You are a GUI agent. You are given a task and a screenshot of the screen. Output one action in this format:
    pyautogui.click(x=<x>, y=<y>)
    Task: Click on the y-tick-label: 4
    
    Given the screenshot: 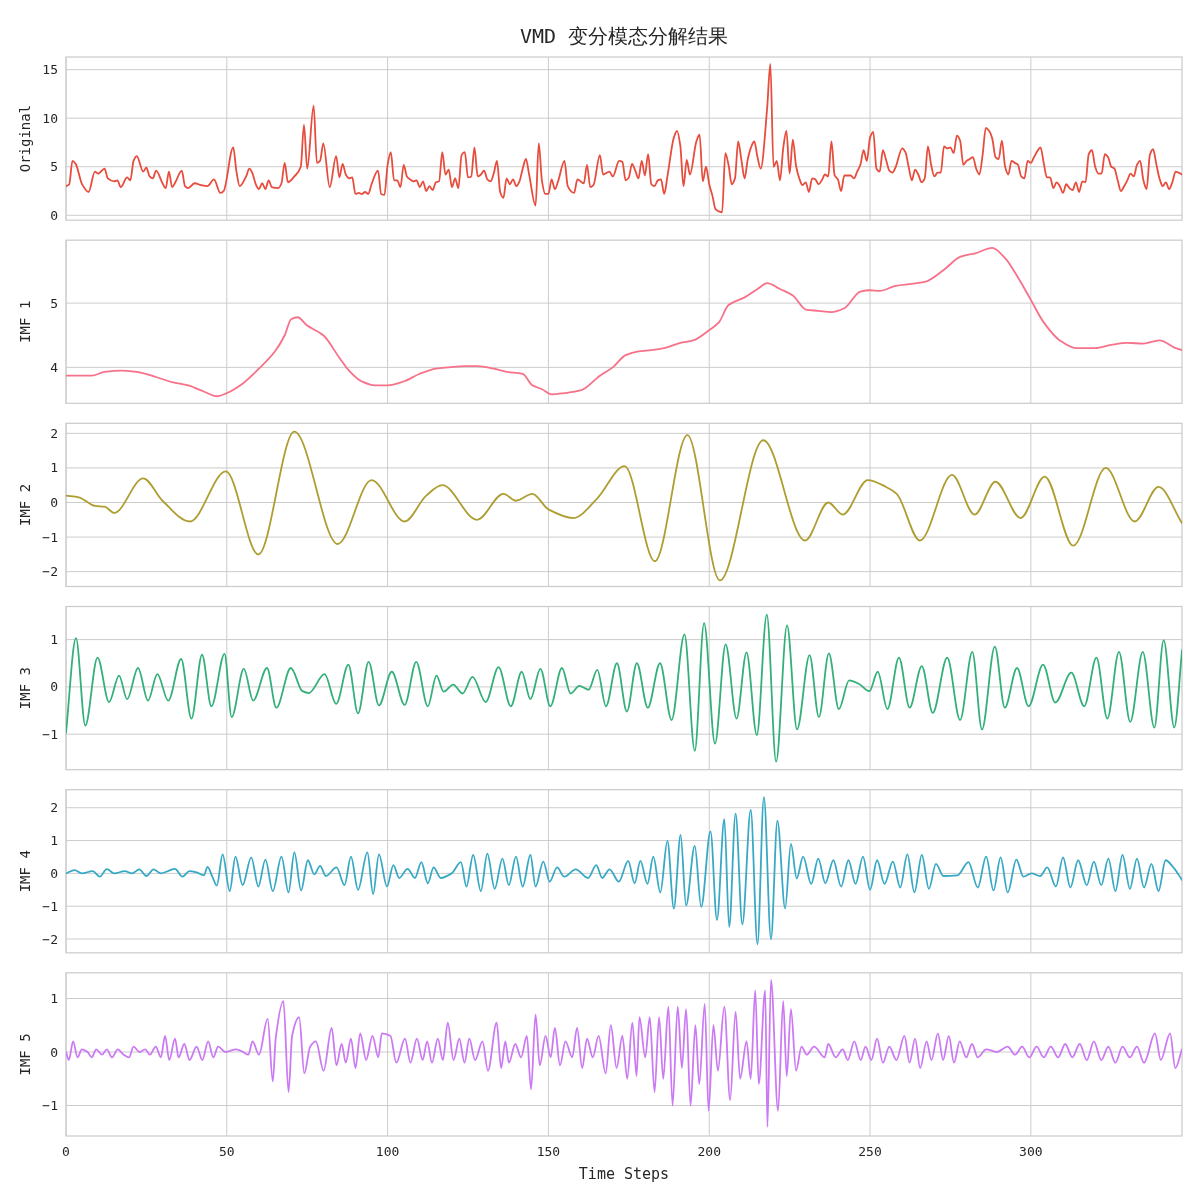 What is the action you would take?
    pyautogui.click(x=54, y=367)
    